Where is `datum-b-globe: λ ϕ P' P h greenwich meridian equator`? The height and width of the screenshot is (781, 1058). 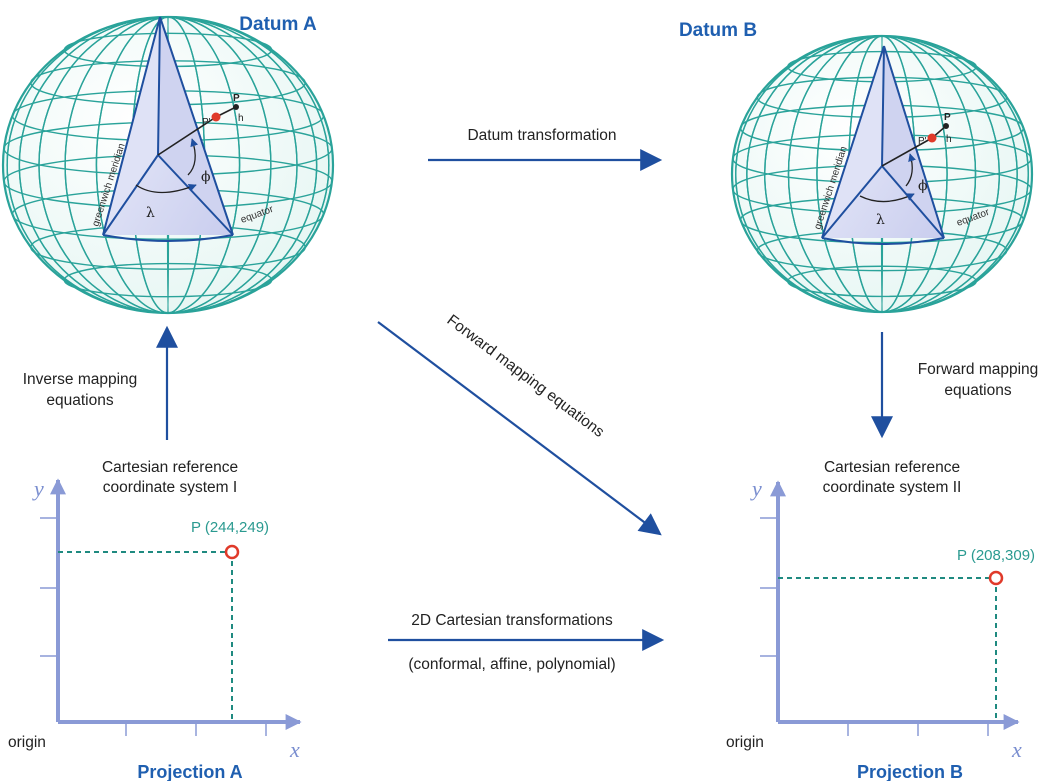
datum-b-globe: λ ϕ P' P h greenwich meridian equator is located at coordinates (882, 174).